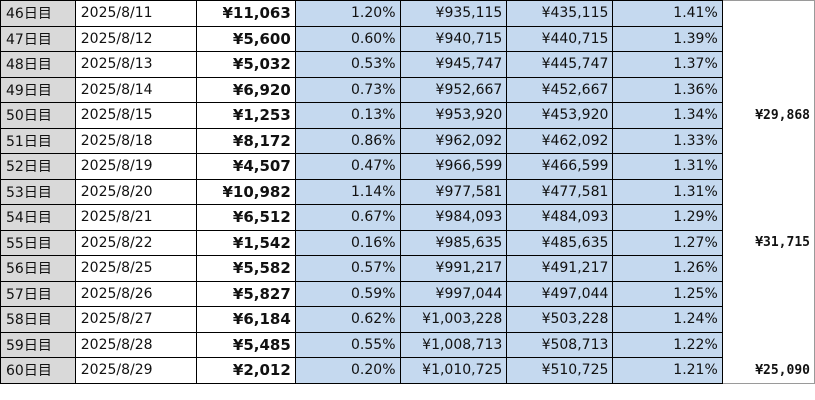  I want to click on average-rate-cell: 1.21%, so click(667, 370).